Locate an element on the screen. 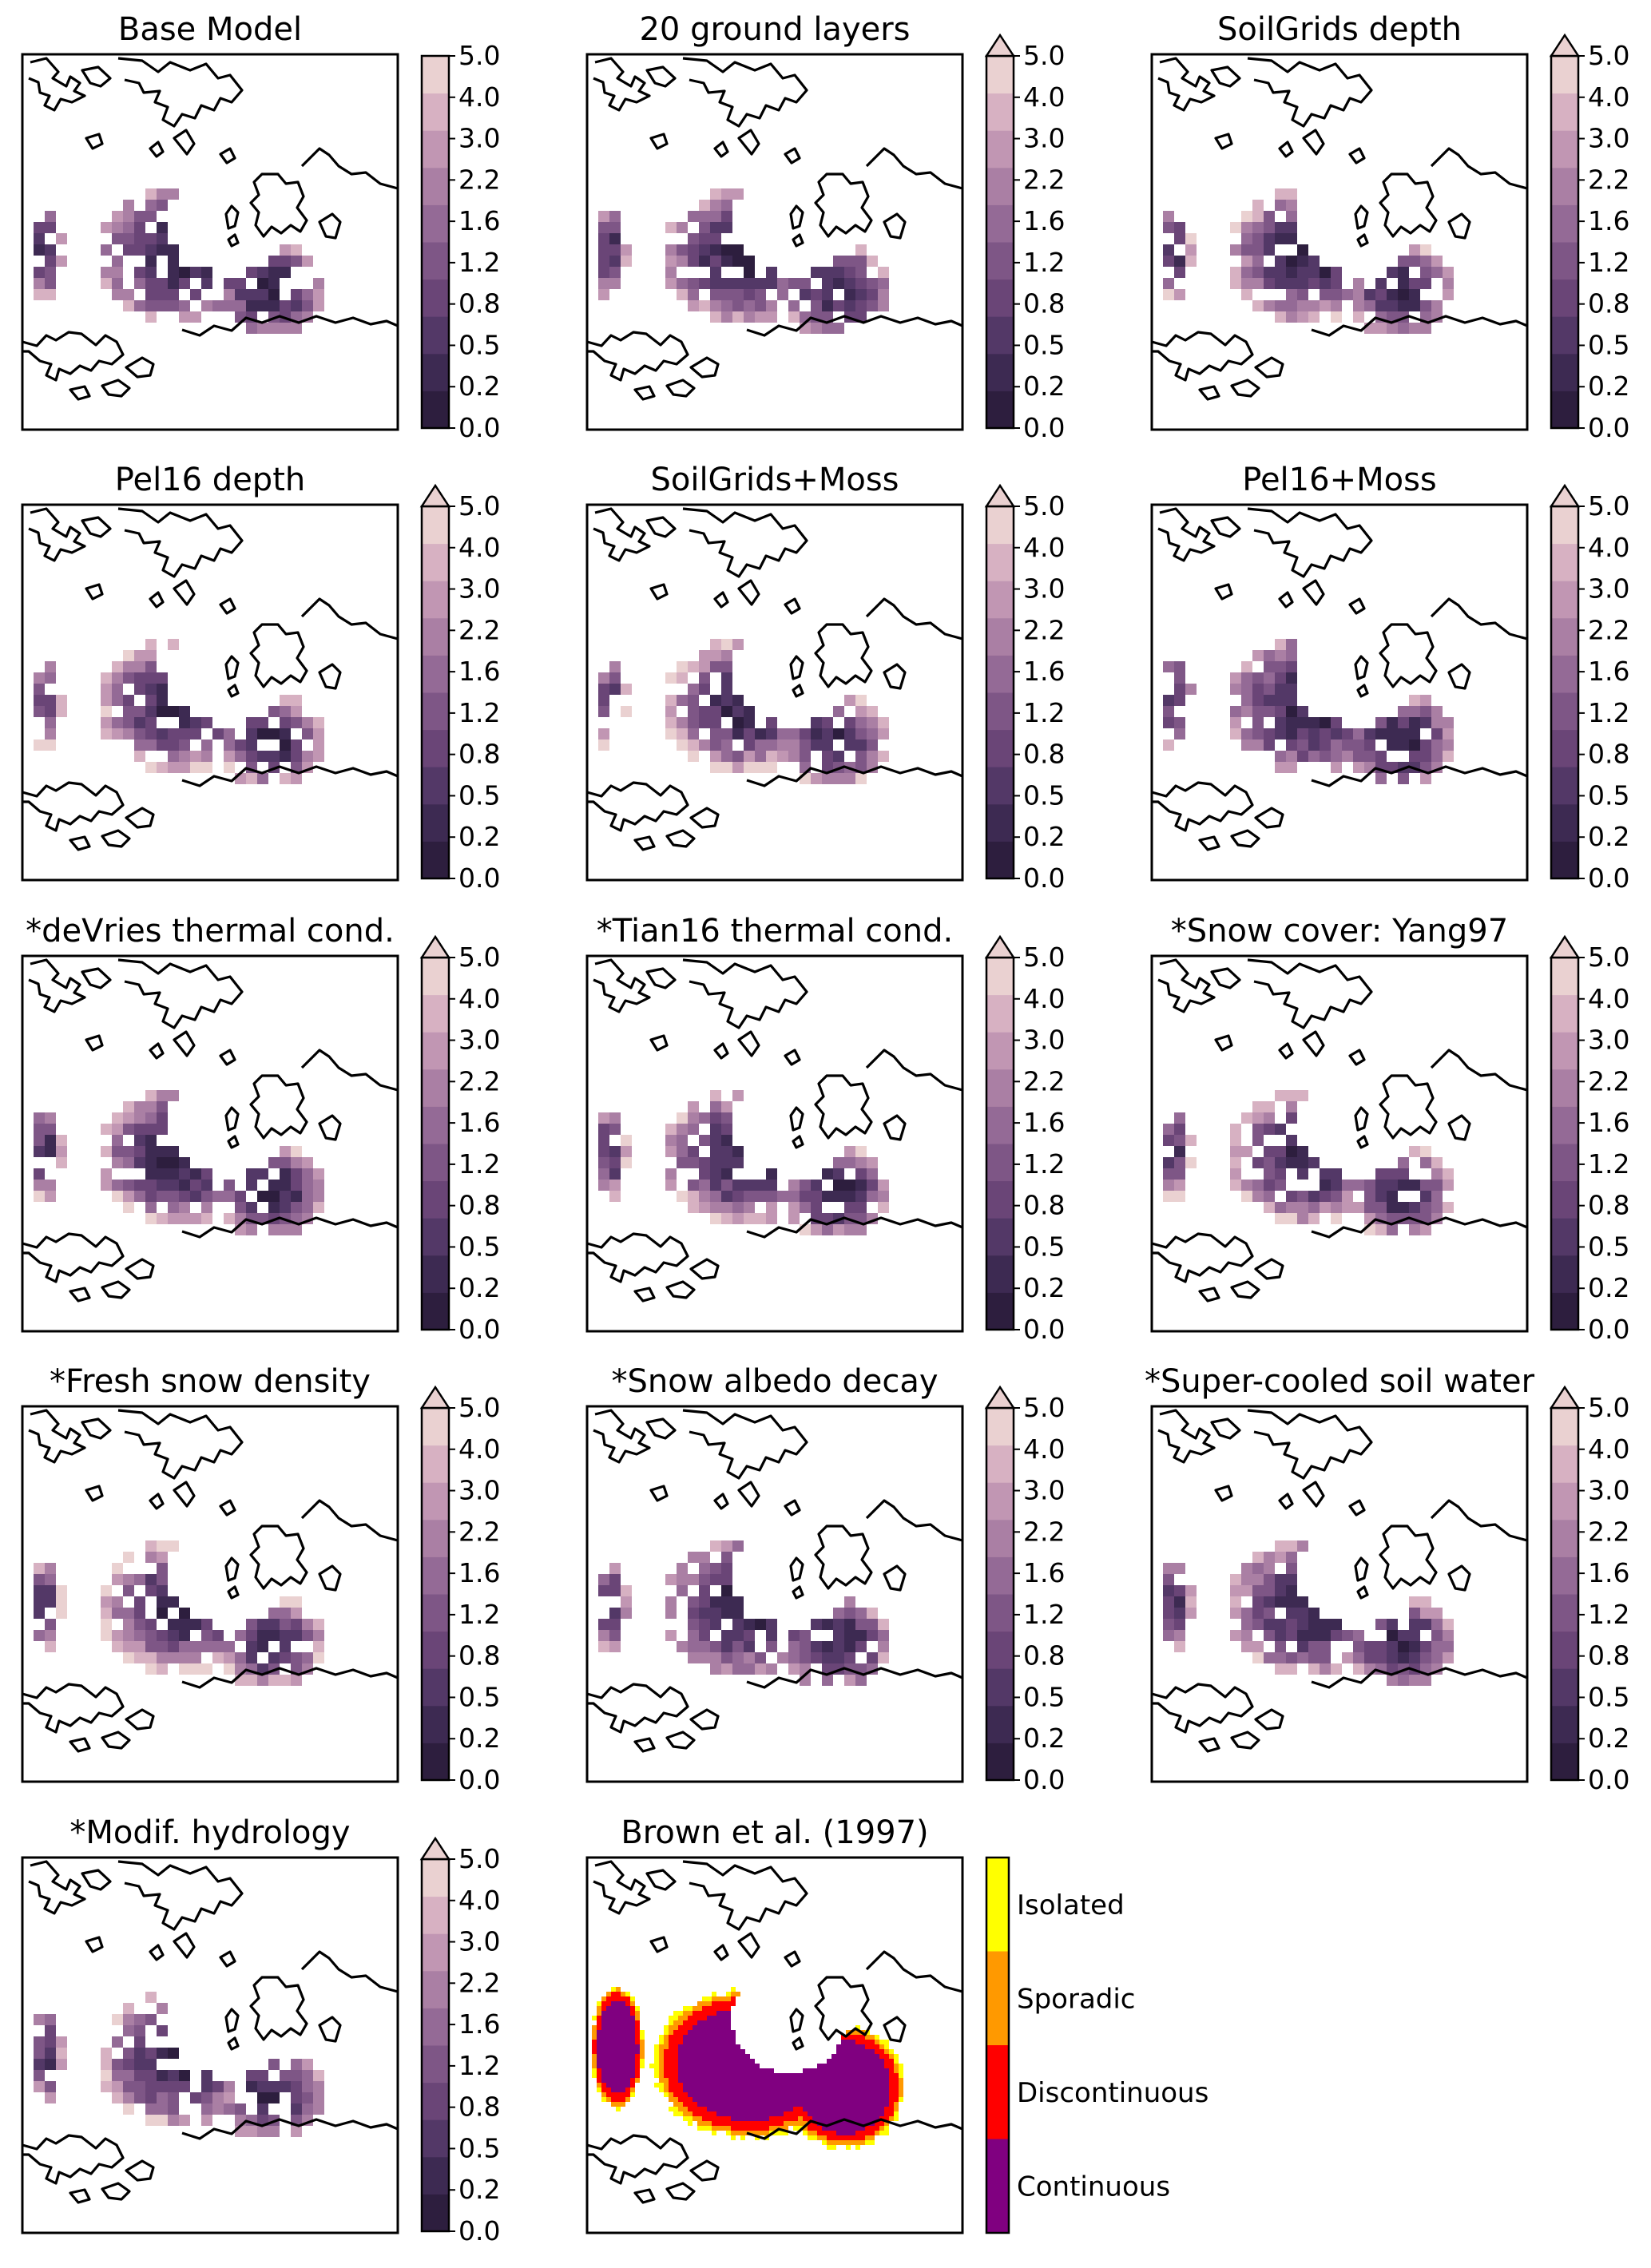 The height and width of the screenshot is (2268, 1651). colorbar-tick-label: 3.0 is located at coordinates (1044, 589).